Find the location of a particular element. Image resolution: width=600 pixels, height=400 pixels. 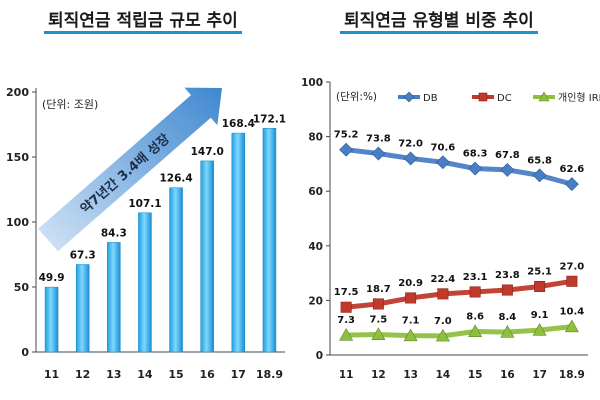

series-value-label: 65.8 is located at coordinates (539, 160).